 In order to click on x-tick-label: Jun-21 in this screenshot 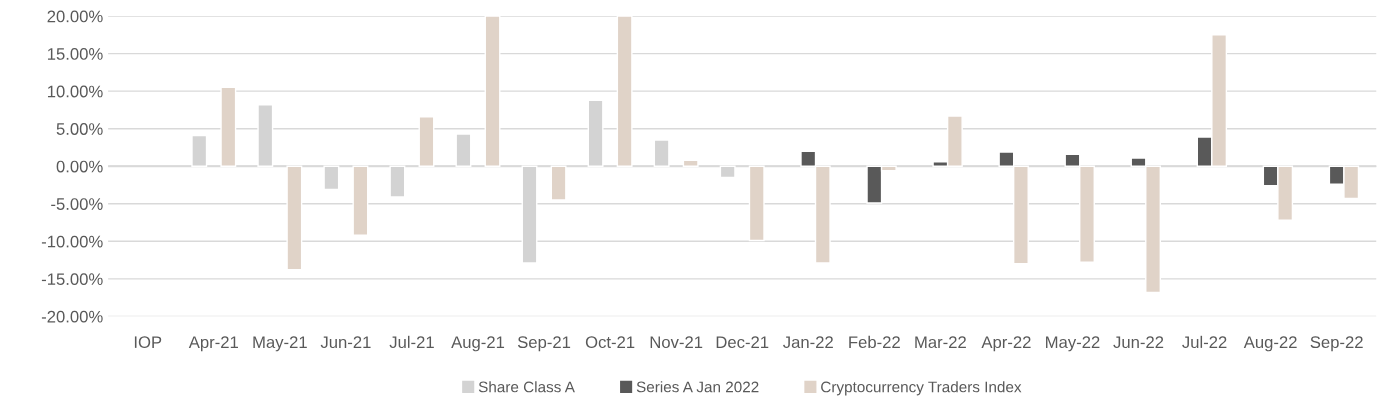, I will do `click(345, 342)`.